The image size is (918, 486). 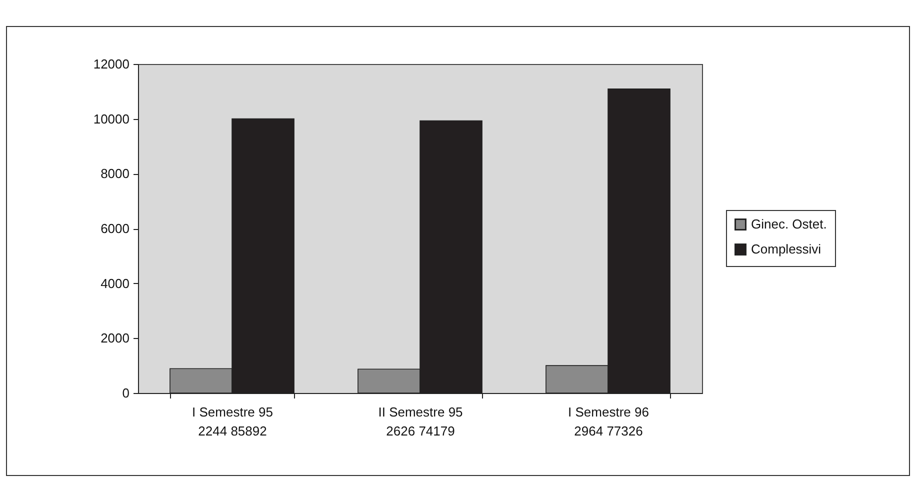 I want to click on x-tick-label: I Semestre 96 2964 77326, so click(x=608, y=421).